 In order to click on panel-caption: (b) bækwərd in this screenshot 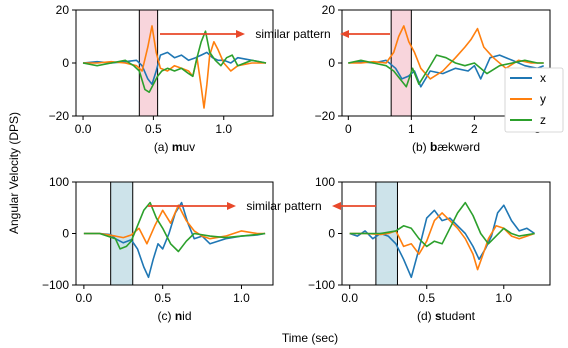, I will do `click(446, 147)`.